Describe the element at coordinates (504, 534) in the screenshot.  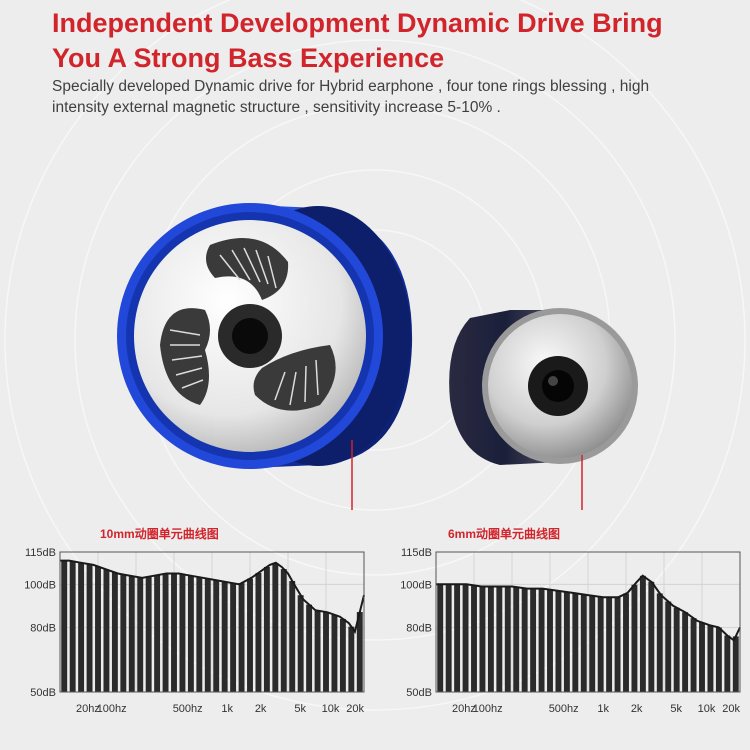
I see `chart-title-6mm: 6mm动圈单元曲线图` at that location.